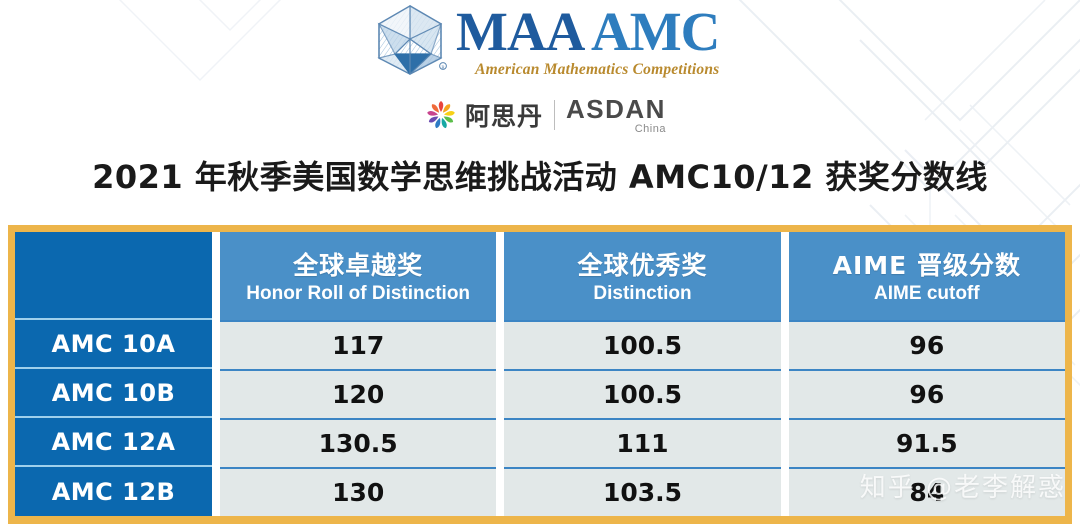 This screenshot has width=1080, height=524. I want to click on header-cn: AIME 晋级分数, so click(926, 265).